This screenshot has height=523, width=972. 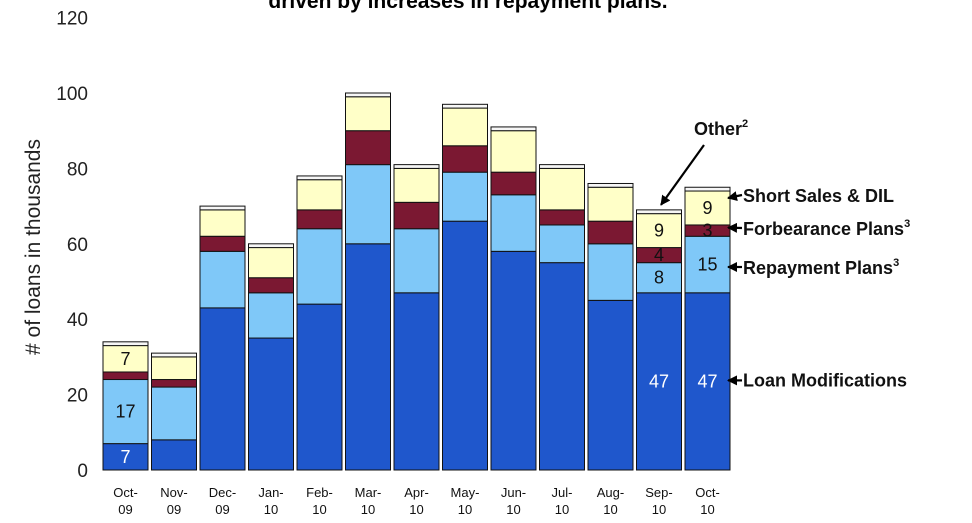 What do you see at coordinates (826, 228) in the screenshot?
I see `legend-forbearance-plans: Forbearance Plans3` at bounding box center [826, 228].